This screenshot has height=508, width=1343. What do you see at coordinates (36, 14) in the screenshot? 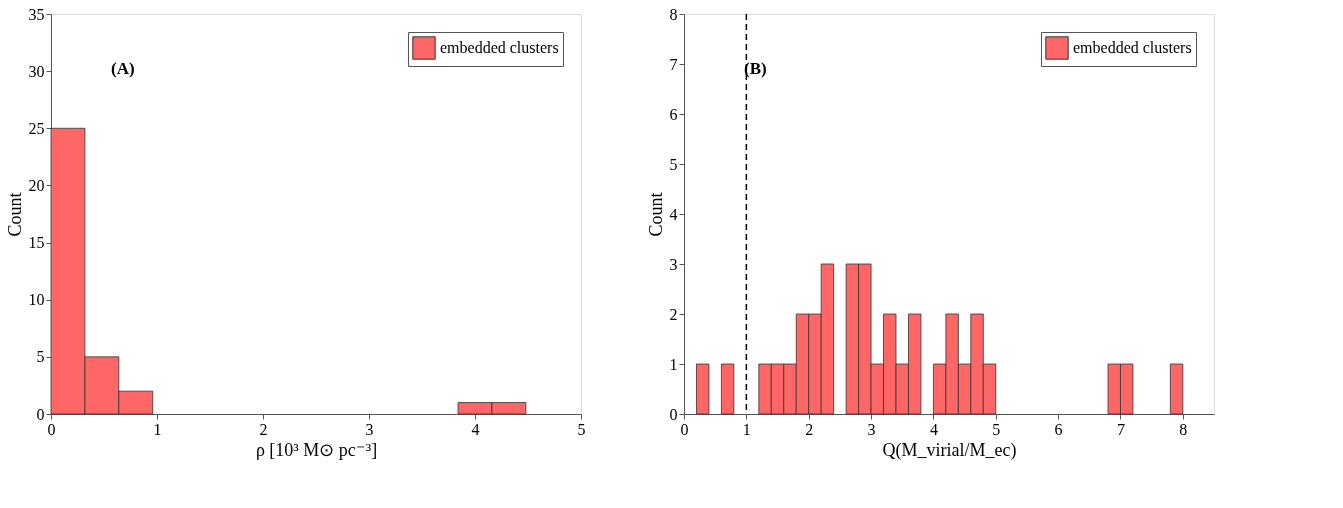
I see `y-tick-label: 35` at bounding box center [36, 14].